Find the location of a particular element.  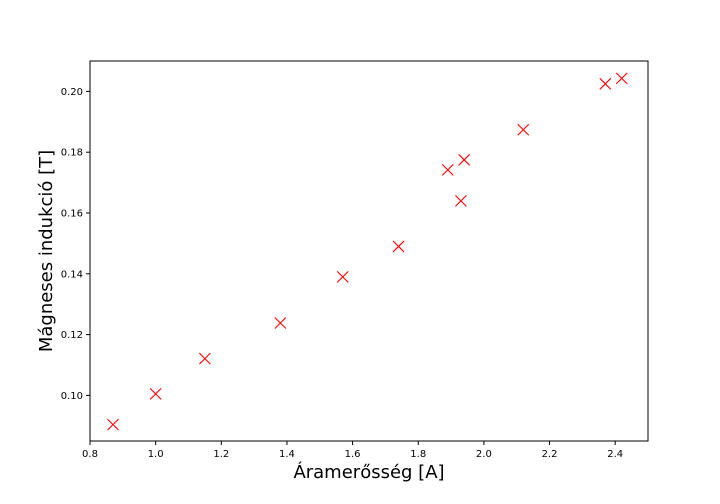

y-tick-label: 0.20 is located at coordinates (72, 92).